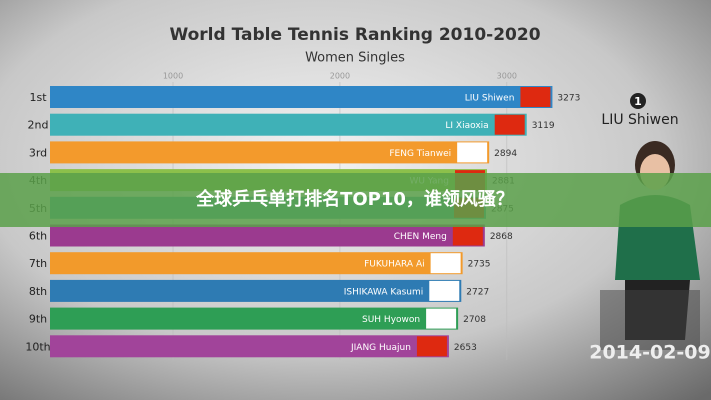 This screenshot has width=711, height=400. Describe the element at coordinates (479, 265) in the screenshot. I see `value-label: 2735` at that location.